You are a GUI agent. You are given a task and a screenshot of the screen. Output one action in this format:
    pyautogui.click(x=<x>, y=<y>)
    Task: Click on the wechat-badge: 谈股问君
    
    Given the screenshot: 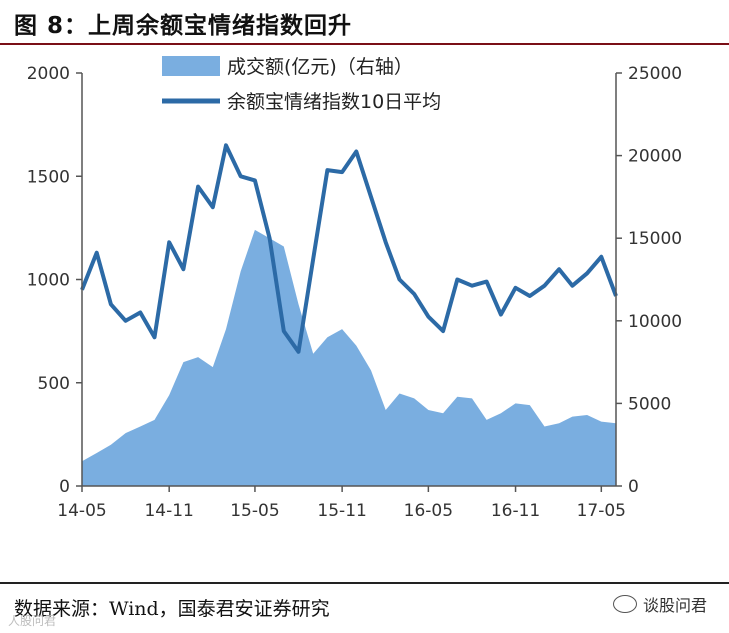 What is the action you would take?
    pyautogui.click(x=659, y=604)
    